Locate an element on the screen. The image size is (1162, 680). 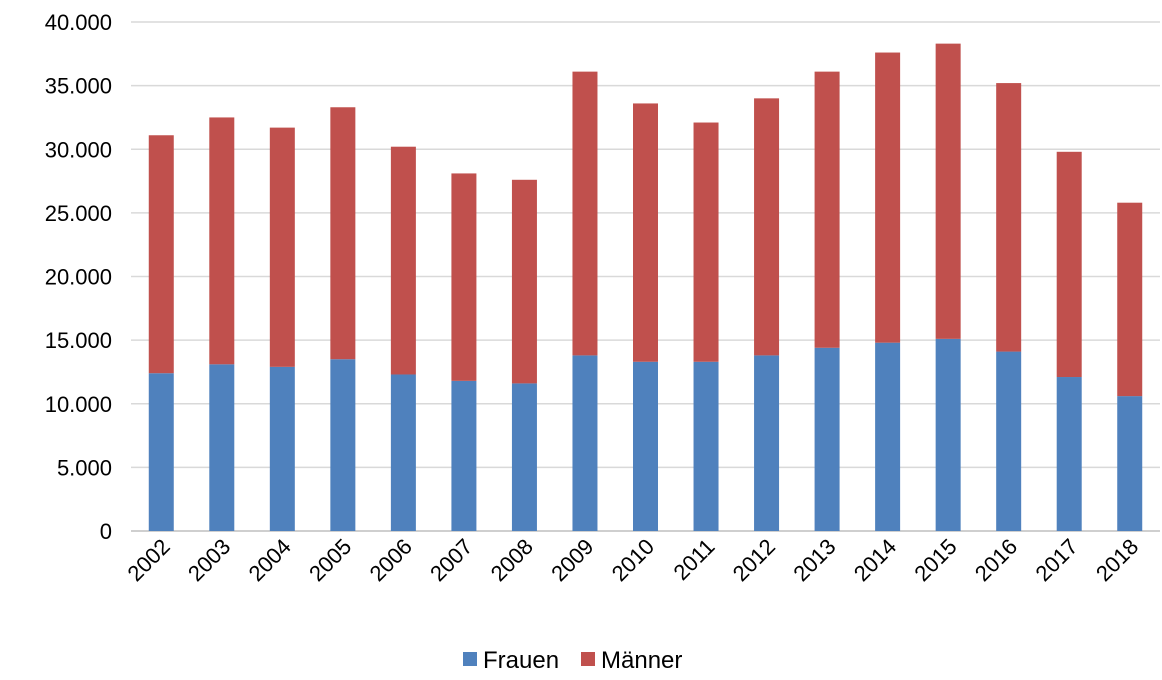
legend-swatch-m-nner is located at coordinates (588, 659).